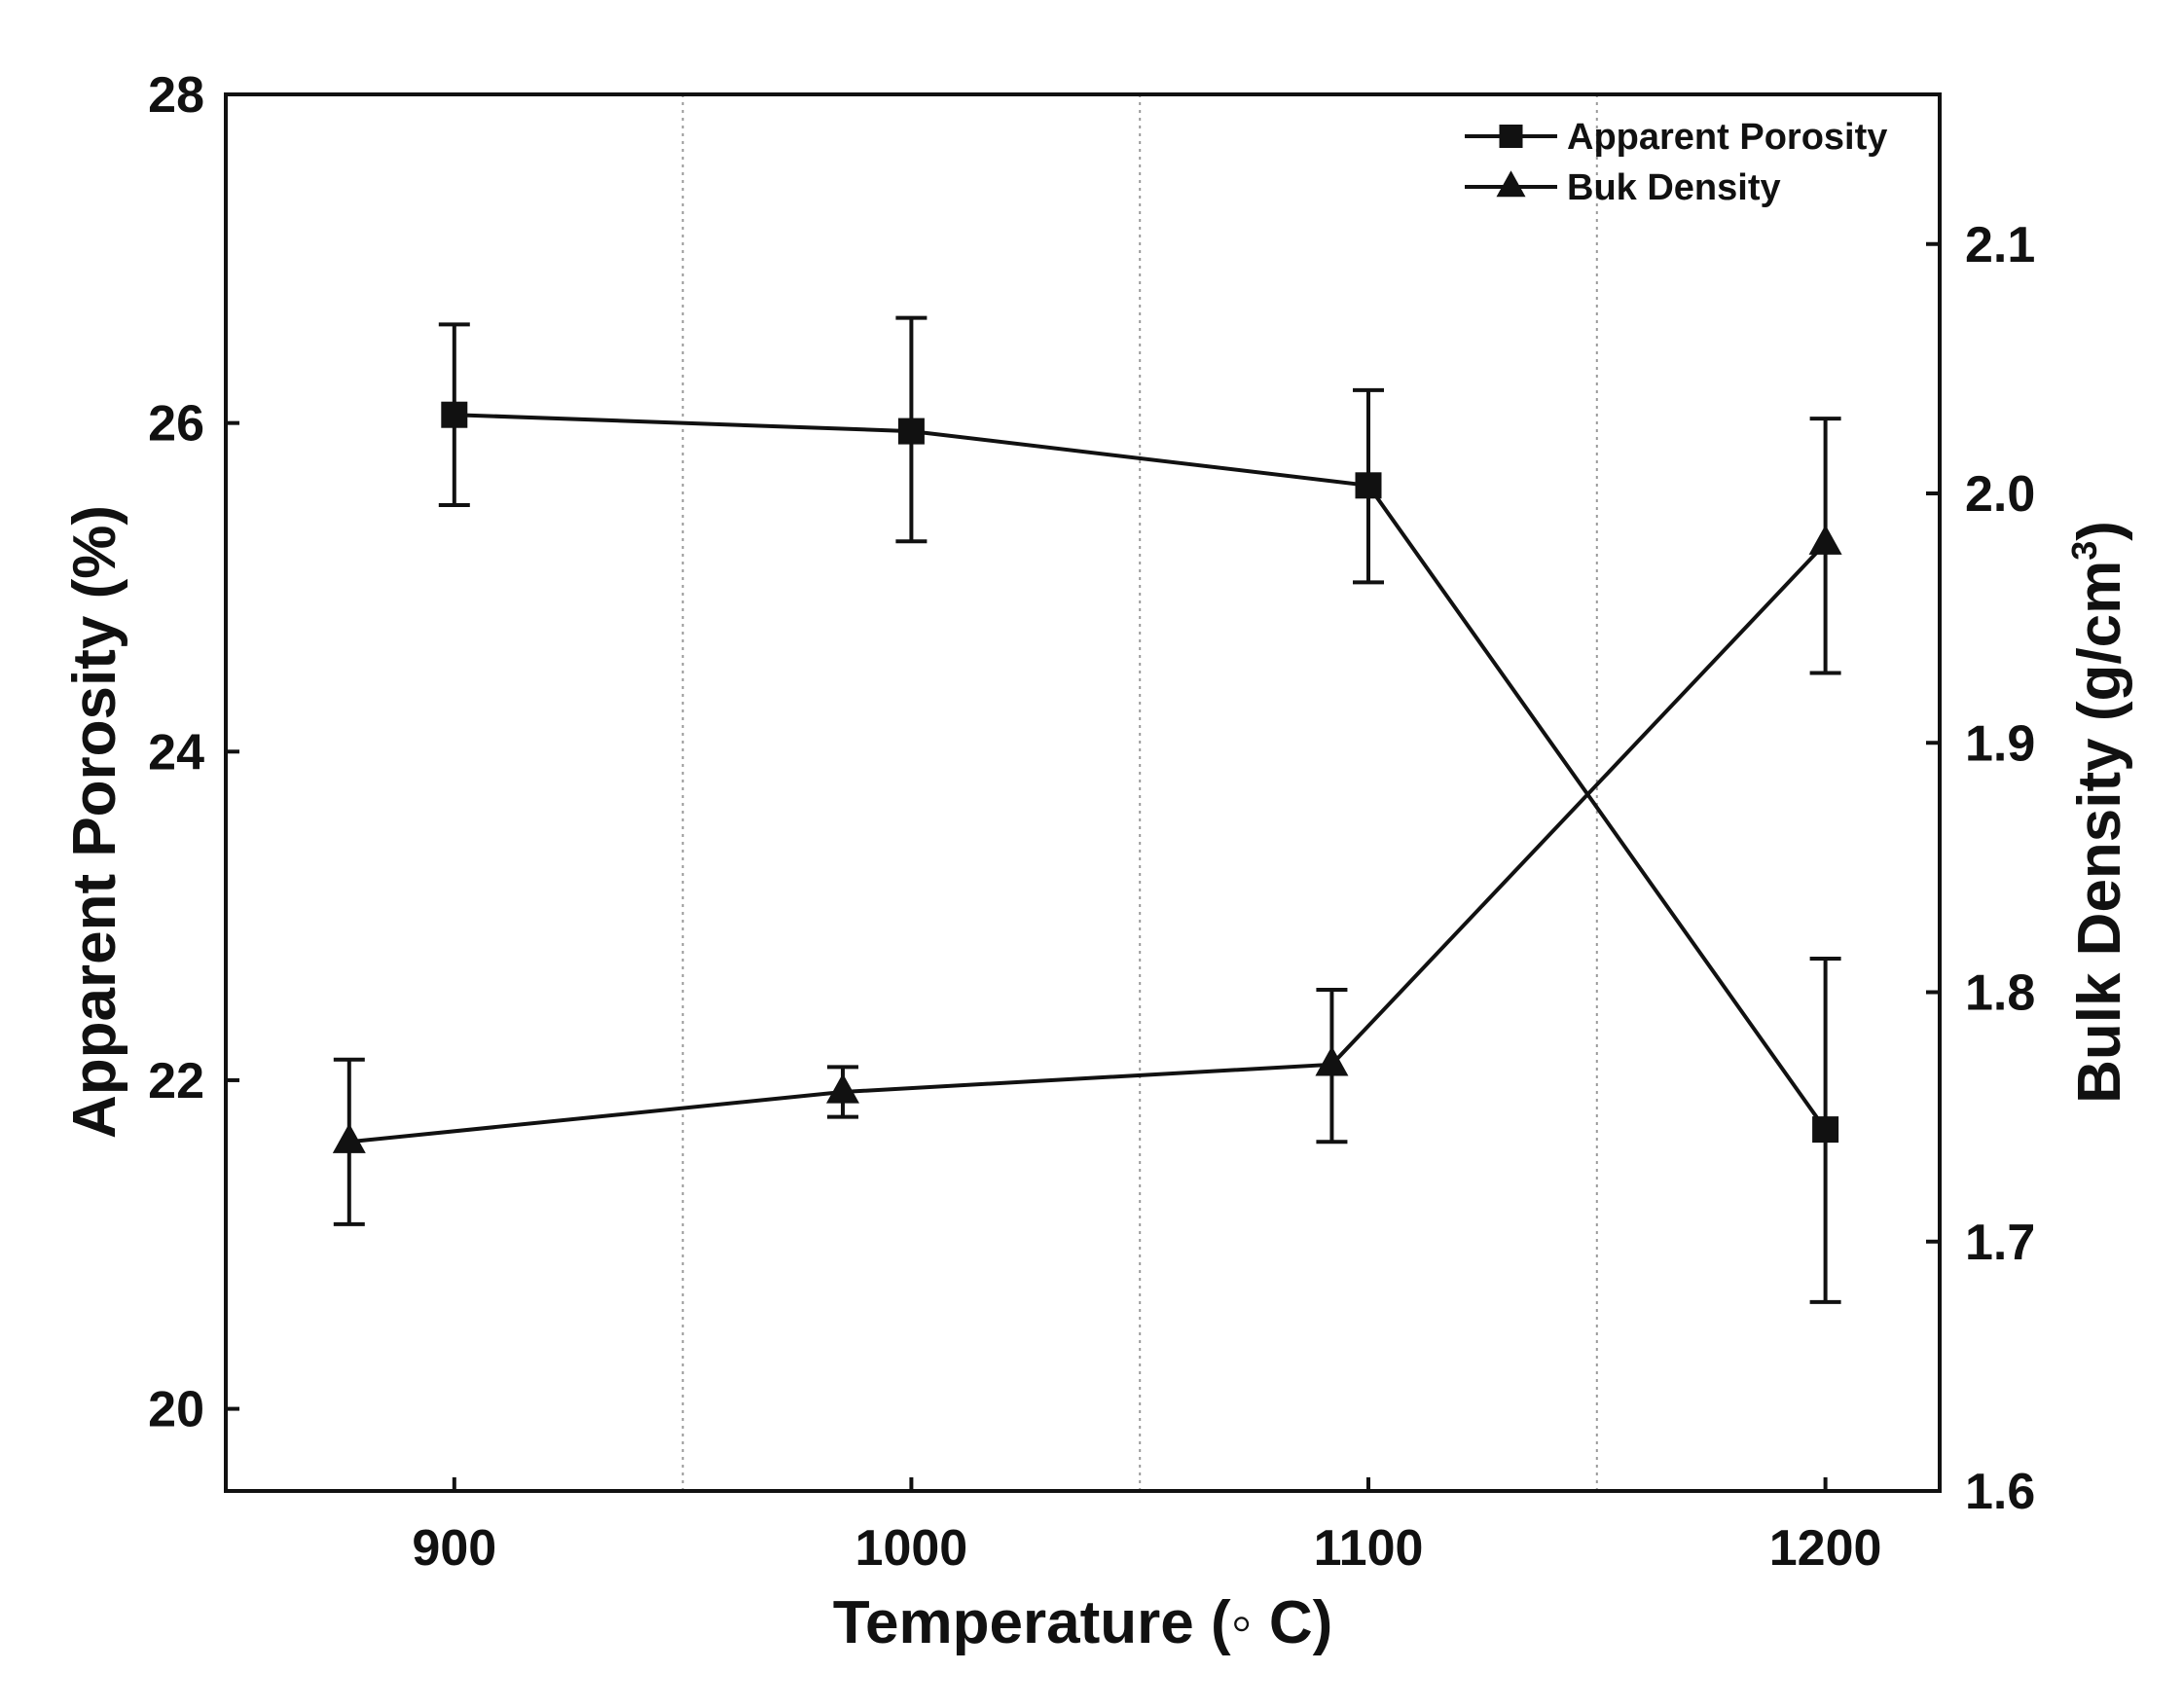  Describe the element at coordinates (176, 1081) in the screenshot. I see `y-left-tick-label-22: 22` at that location.